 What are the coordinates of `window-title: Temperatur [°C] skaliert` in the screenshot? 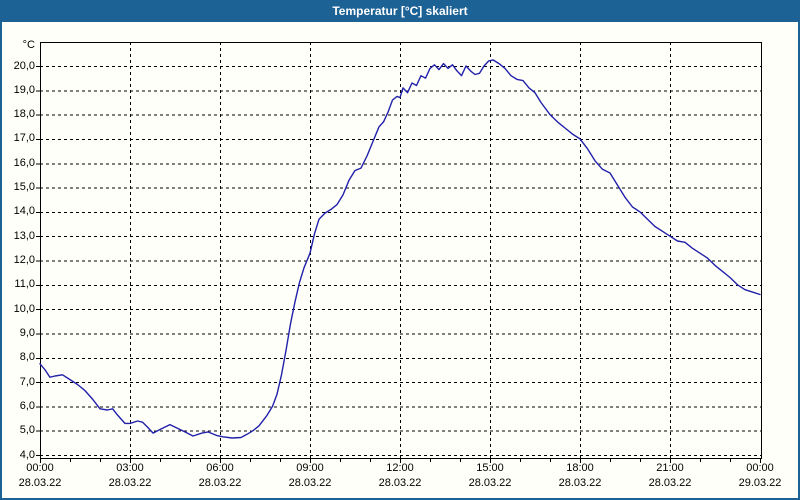 It's located at (400, 11).